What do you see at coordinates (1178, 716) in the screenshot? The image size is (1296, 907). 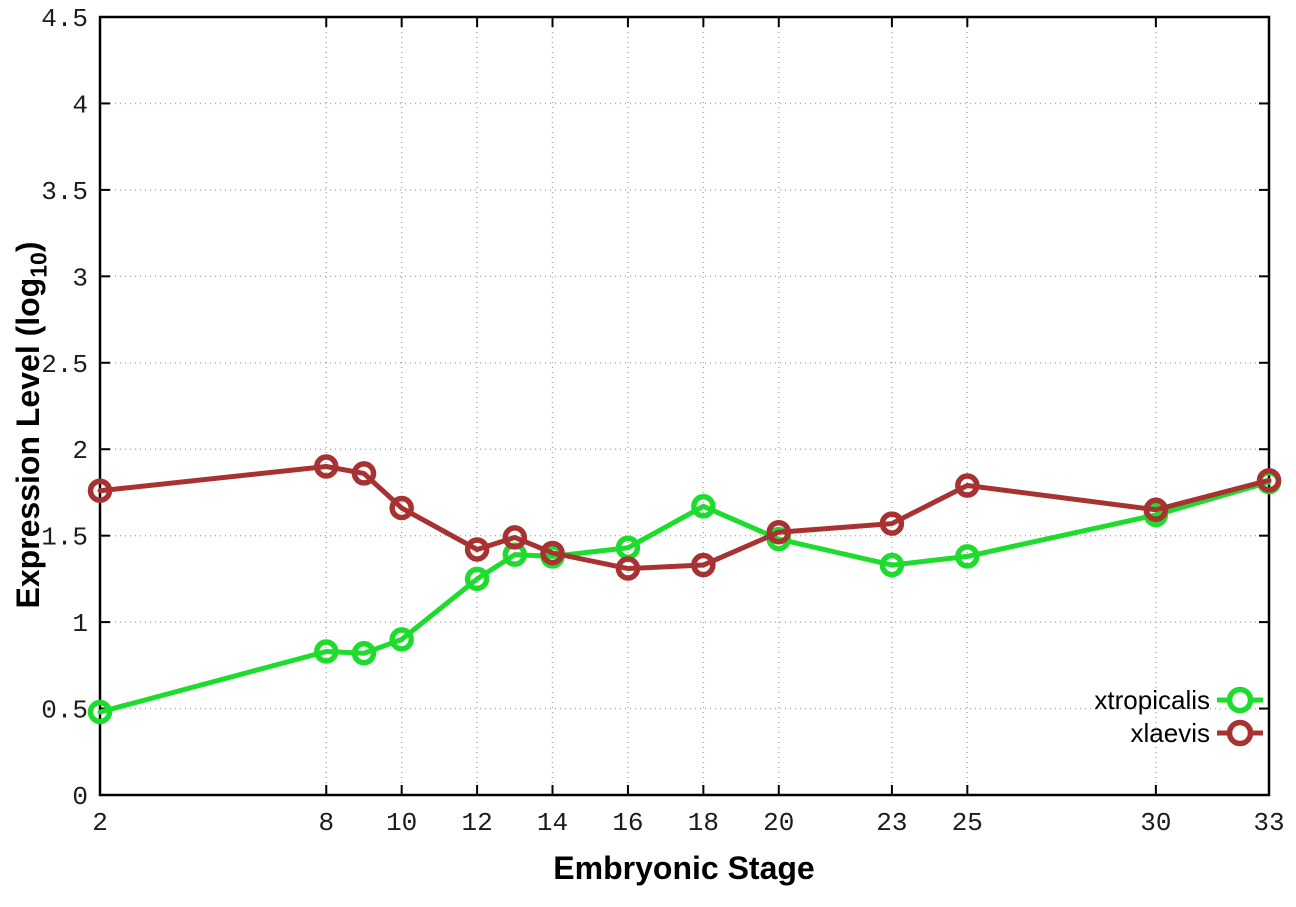 I see `legend: xtropicalis xlaevis` at bounding box center [1178, 716].